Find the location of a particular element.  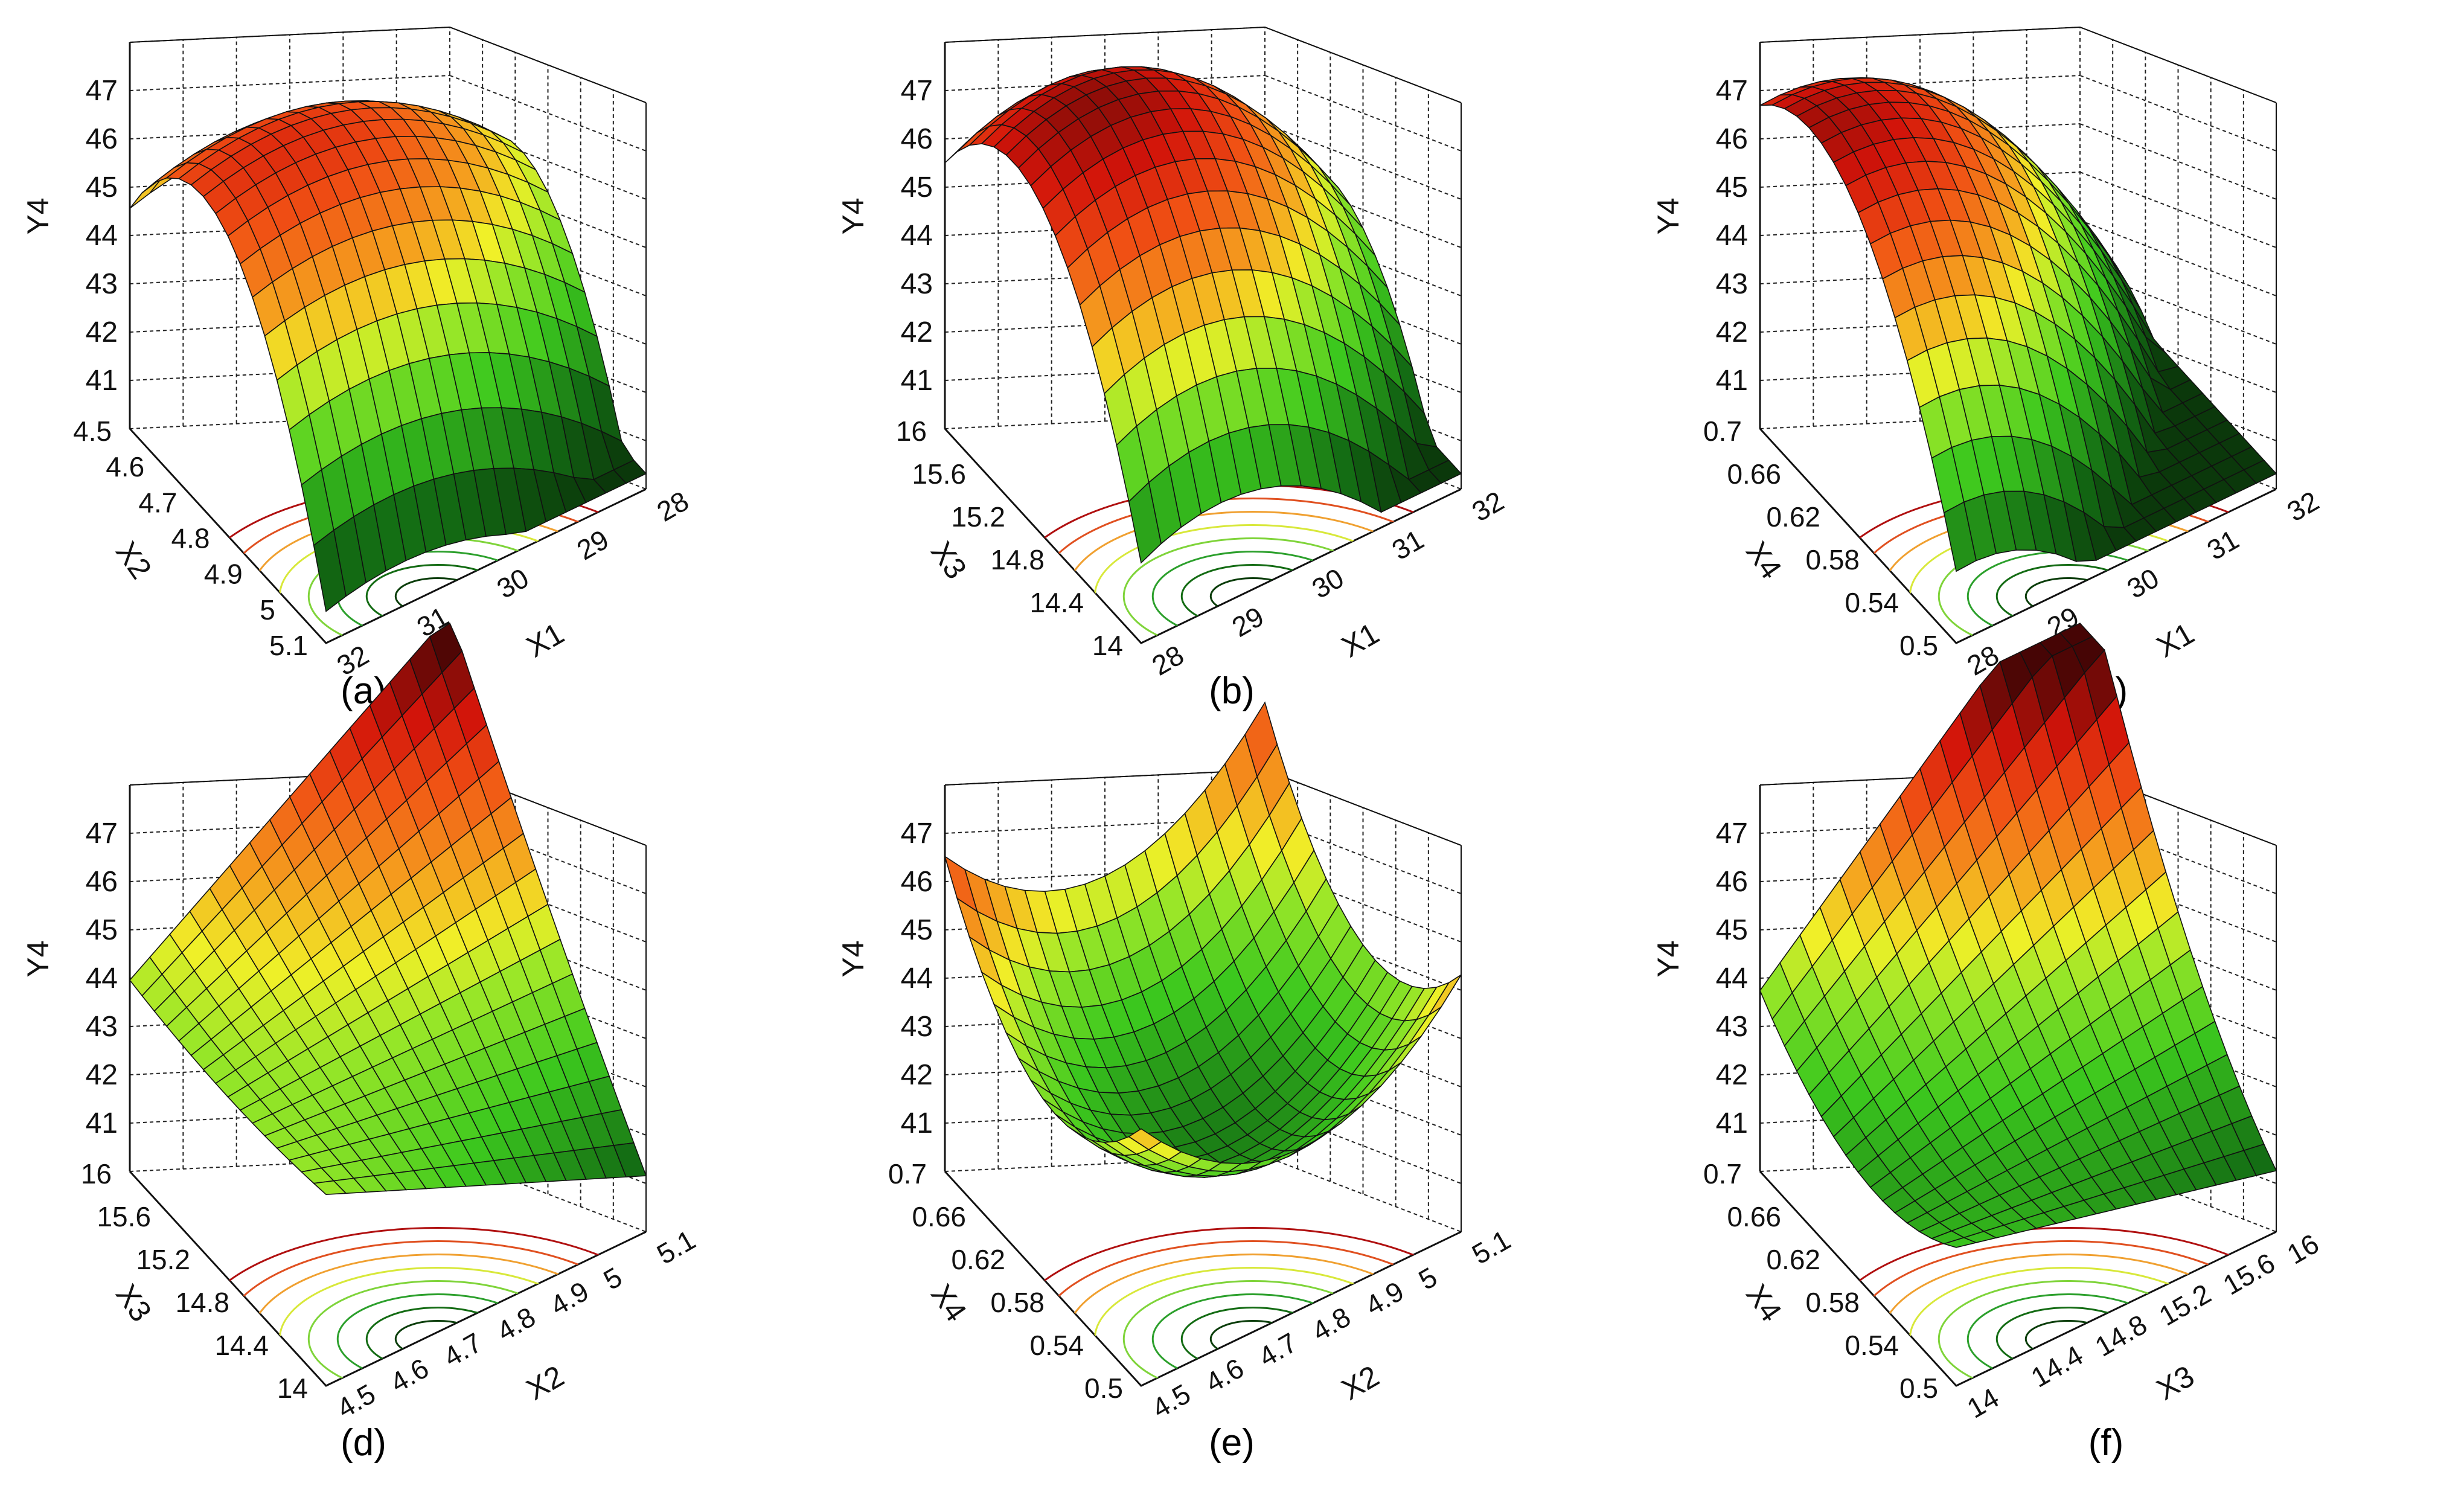

x-tick-label: 28 is located at coordinates (1168, 661).